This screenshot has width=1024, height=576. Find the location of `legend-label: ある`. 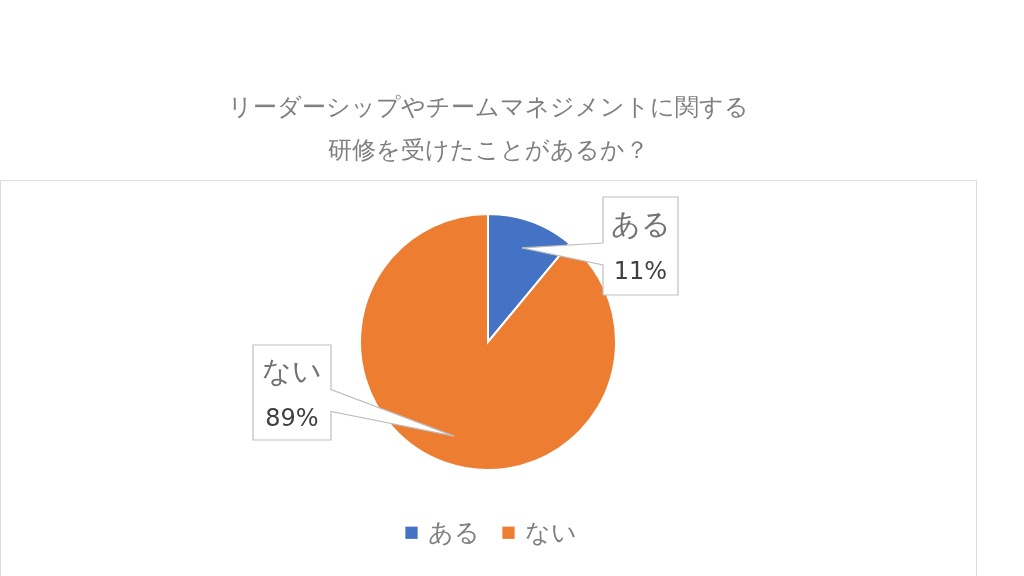

legend-label: ある is located at coordinates (454, 532).